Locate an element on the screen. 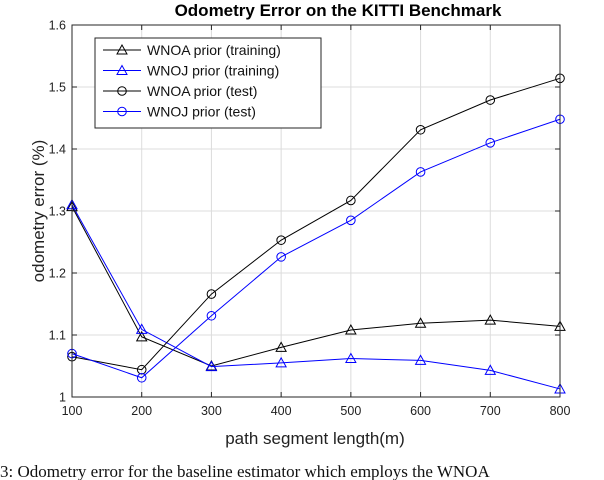 The height and width of the screenshot is (480, 604). legend-label: WNOJ prior (test) is located at coordinates (201, 112).